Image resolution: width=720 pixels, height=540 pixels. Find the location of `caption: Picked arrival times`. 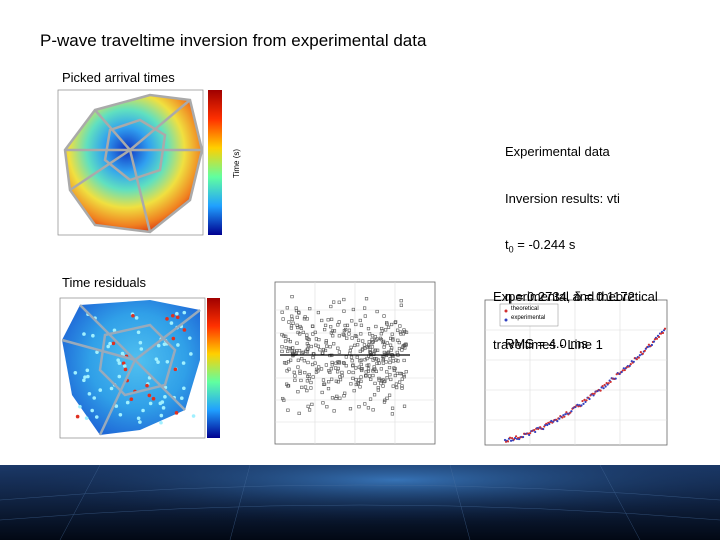

caption: Picked arrival times is located at coordinates (118, 77).